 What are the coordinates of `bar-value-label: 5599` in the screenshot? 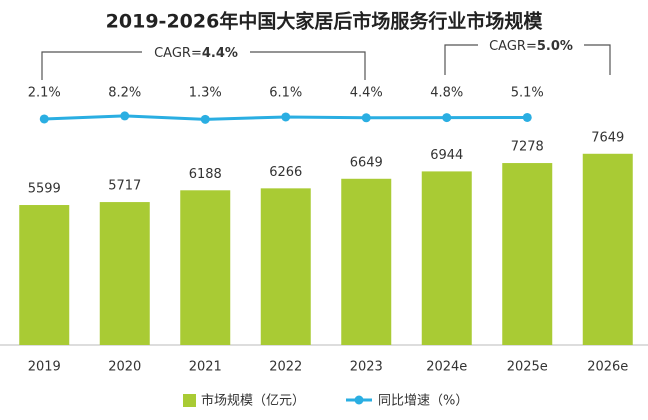 It's located at (44, 189).